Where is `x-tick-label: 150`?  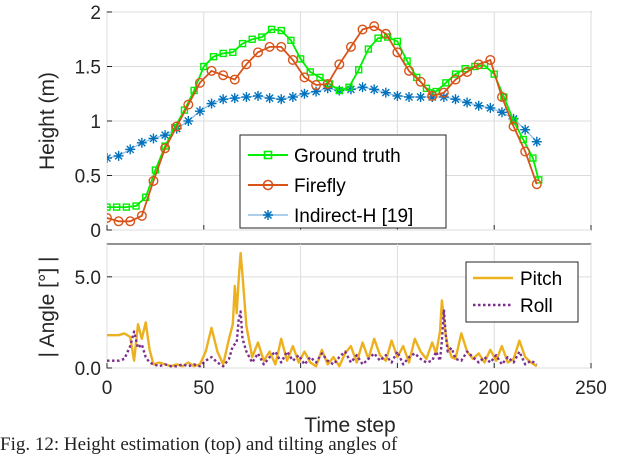 x-tick-label: 150 is located at coordinates (398, 388).